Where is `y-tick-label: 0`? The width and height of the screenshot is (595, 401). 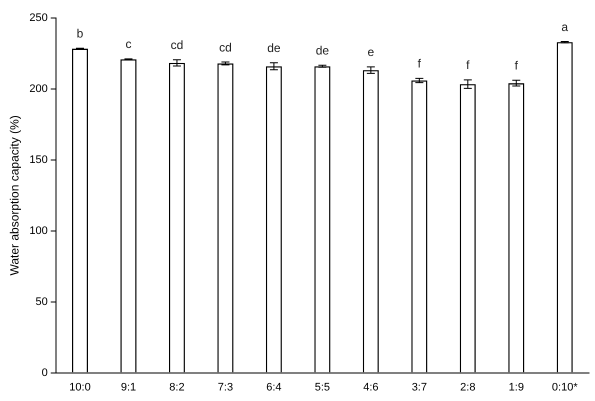 y-tick-label: 0 is located at coordinates (45, 372).